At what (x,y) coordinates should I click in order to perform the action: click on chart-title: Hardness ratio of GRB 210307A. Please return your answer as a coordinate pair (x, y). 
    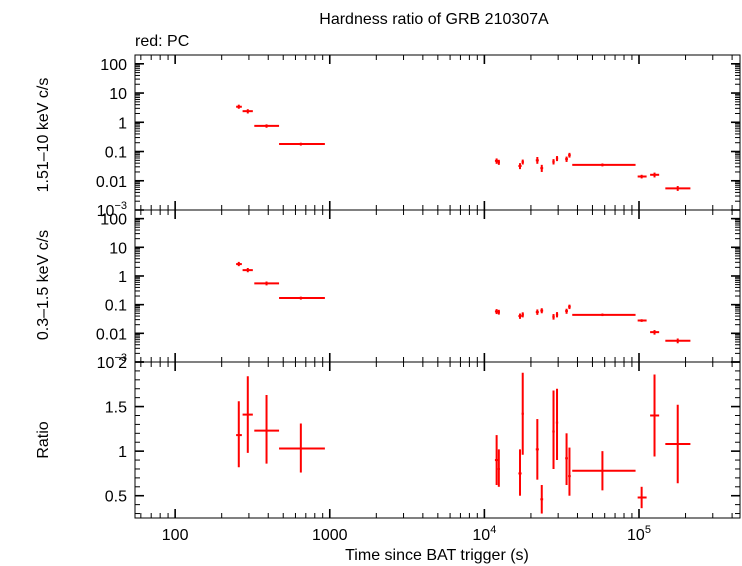
    Looking at the image, I should click on (434, 19).